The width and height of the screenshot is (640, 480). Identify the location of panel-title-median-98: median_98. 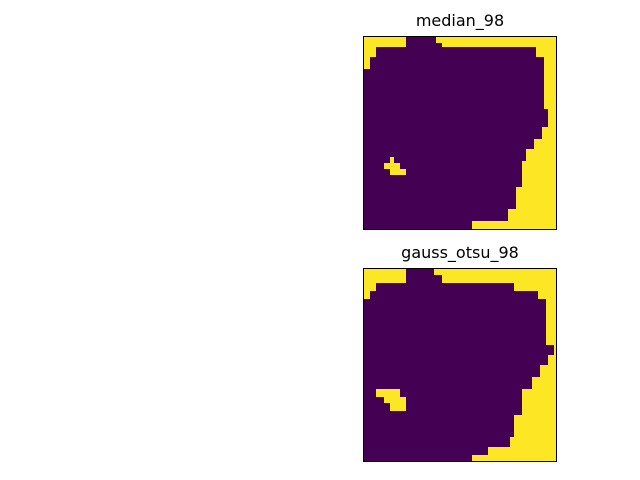
(460, 20).